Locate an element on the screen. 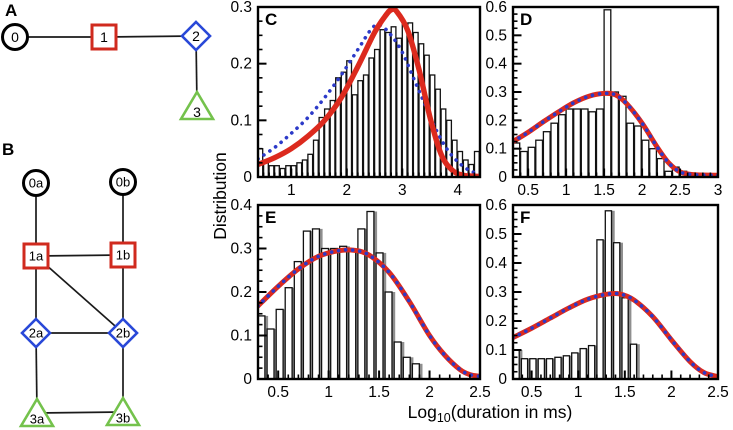 This screenshot has width=733, height=430. network-node-0a: 0a is located at coordinates (36, 183).